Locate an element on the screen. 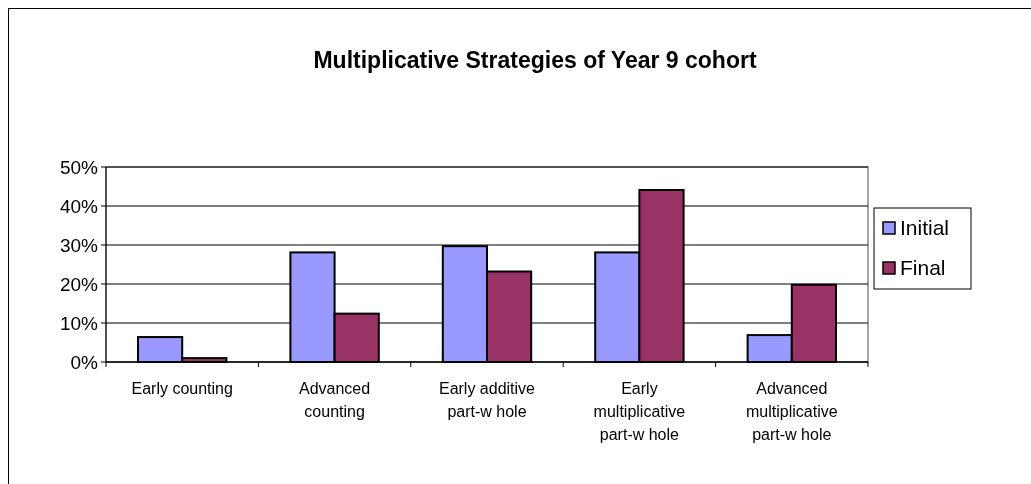 Image resolution: width=1031 pixels, height=484 pixels. chart-title: Multiplicative Strategies of Year 9 cohort is located at coordinates (535, 60).